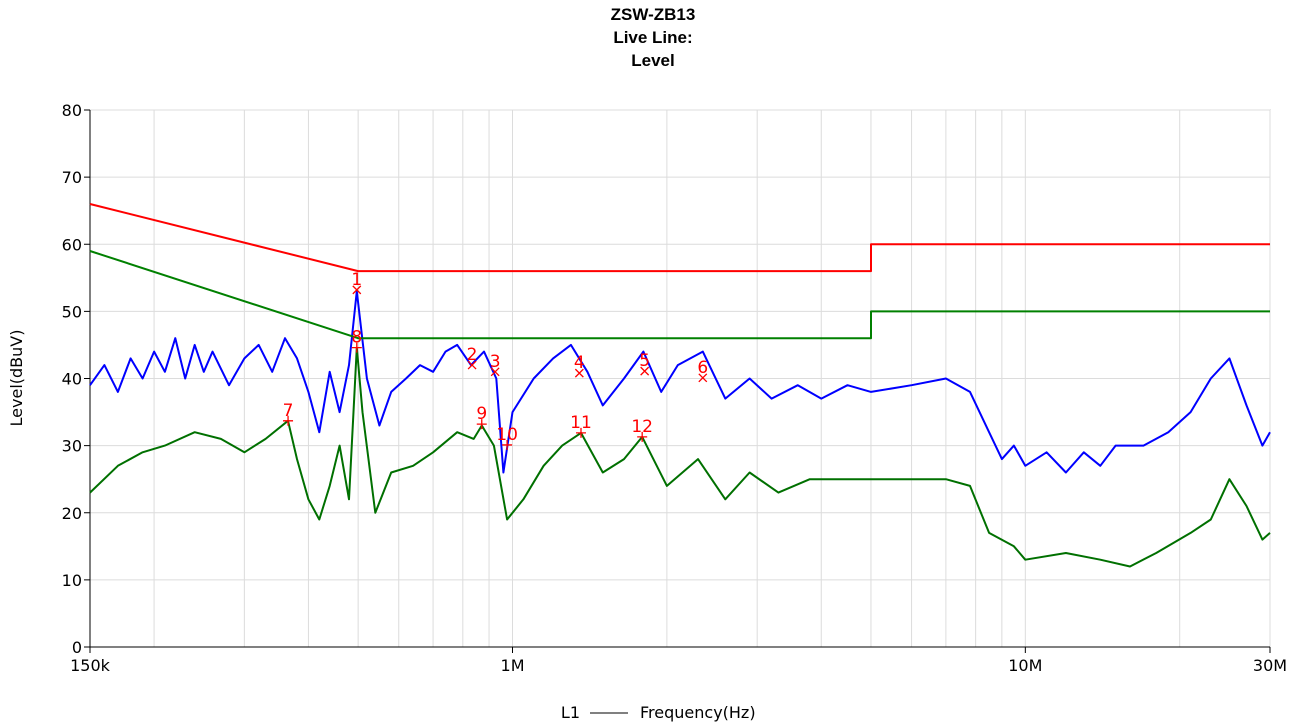 This screenshot has width=1305, height=727. I want to click on marker-label: 8, so click(356, 338).